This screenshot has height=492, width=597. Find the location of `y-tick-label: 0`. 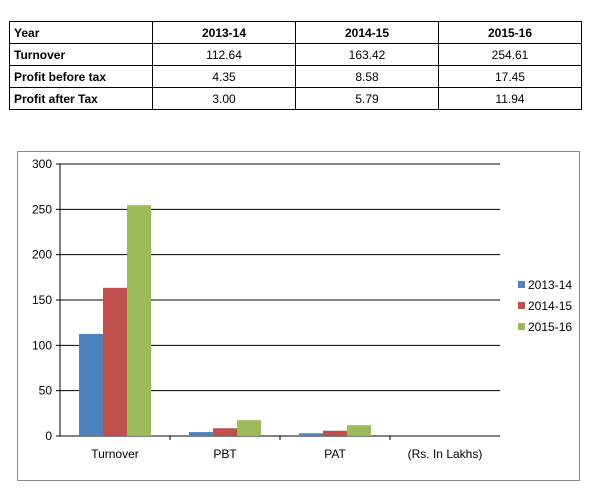

y-tick-label: 0 is located at coordinates (48, 436).